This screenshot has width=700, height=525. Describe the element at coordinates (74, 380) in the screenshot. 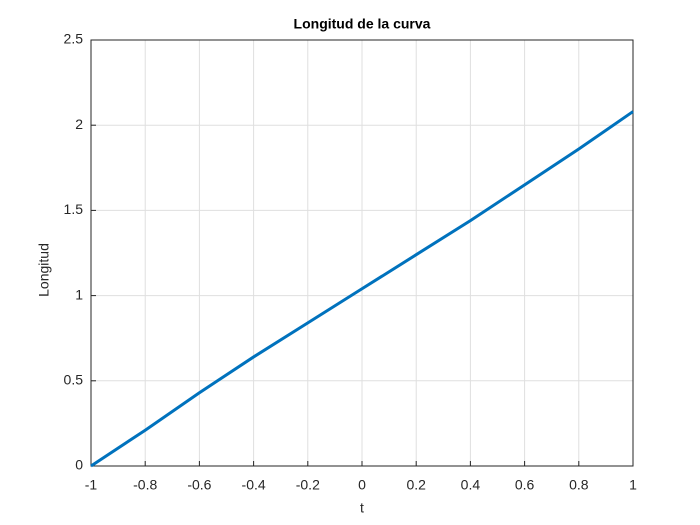

I see `y-tick-label: 0.5` at that location.